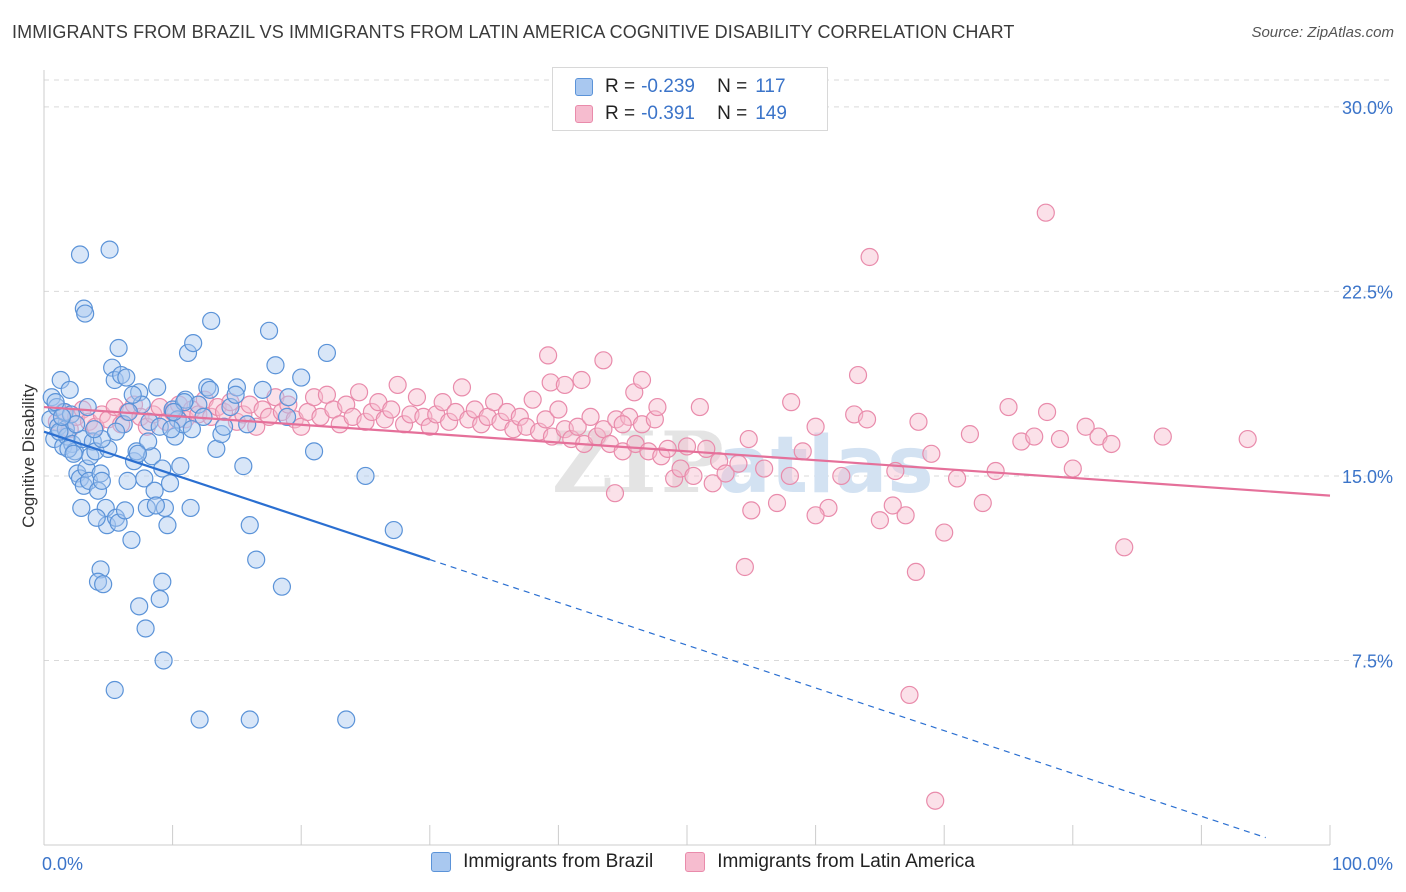 The width and height of the screenshot is (1406, 892). I want to click on legend-r-value: -0.391, so click(668, 113).